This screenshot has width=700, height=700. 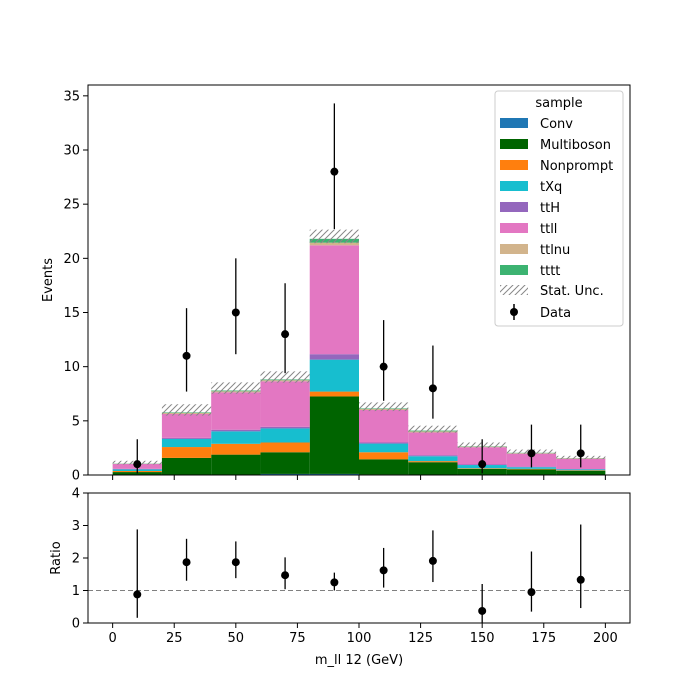 What do you see at coordinates (540, 312) in the screenshot?
I see `legend-entry-data: Data` at bounding box center [540, 312].